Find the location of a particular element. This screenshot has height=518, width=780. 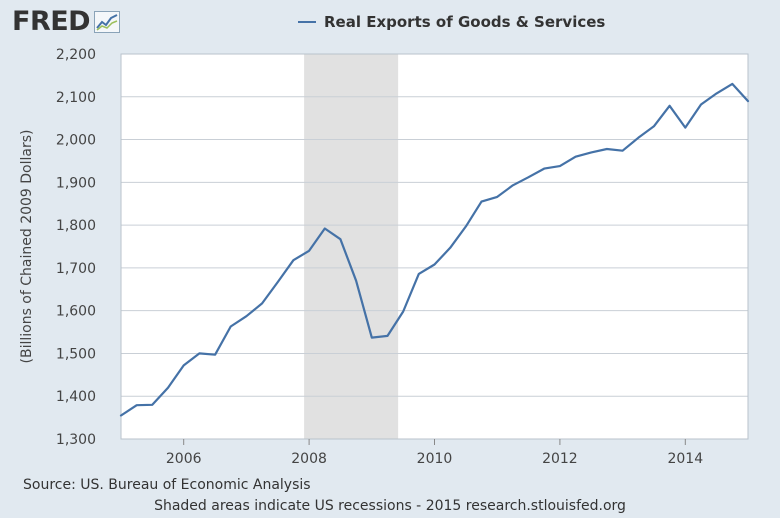

x-tick-label: 2014 is located at coordinates (685, 459).